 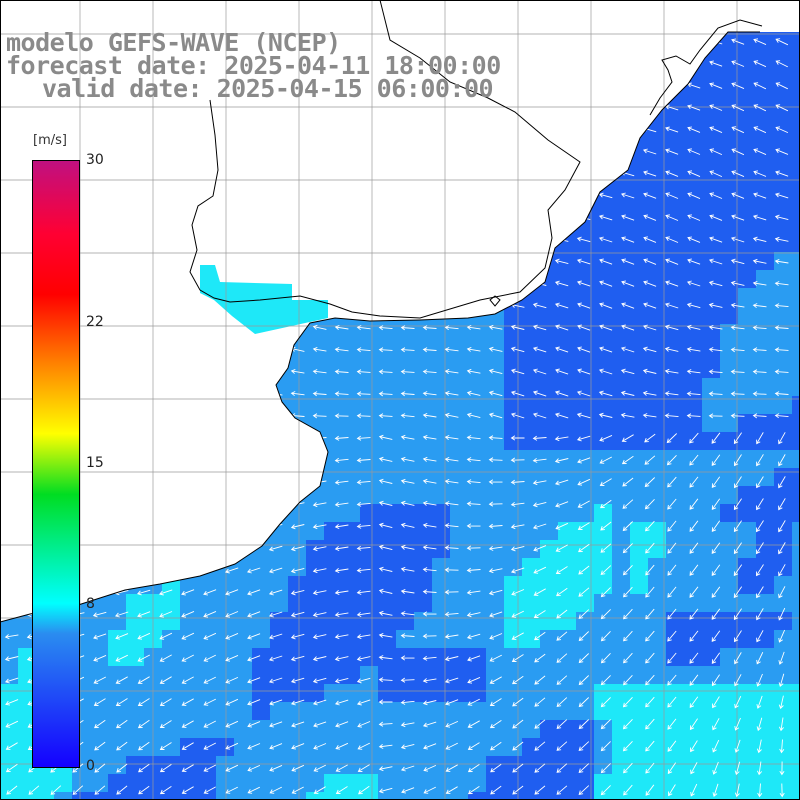 What do you see at coordinates (95, 463) in the screenshot?
I see `colorbar-tick-label: 15` at bounding box center [95, 463].